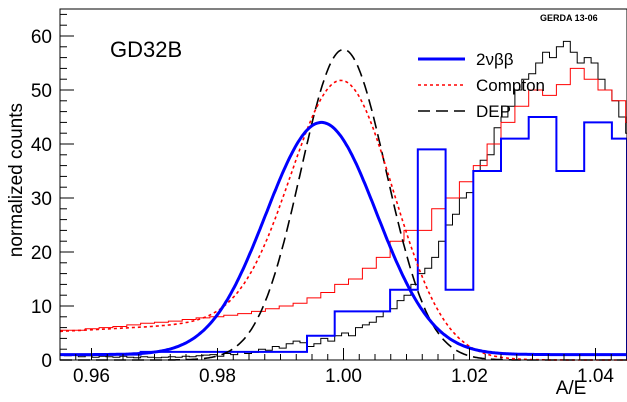 Image resolution: width=627 pixels, height=402 pixels. What do you see at coordinates (16, 180) in the screenshot?
I see `y-axis-title: normalized counts` at bounding box center [16, 180].